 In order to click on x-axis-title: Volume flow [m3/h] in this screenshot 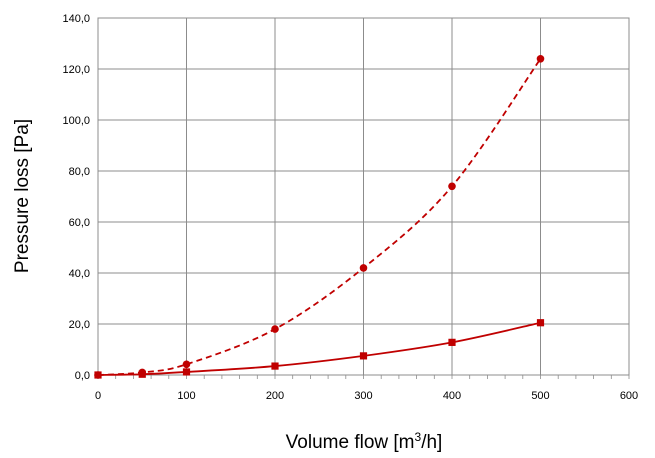, I will do `click(364, 441)`.